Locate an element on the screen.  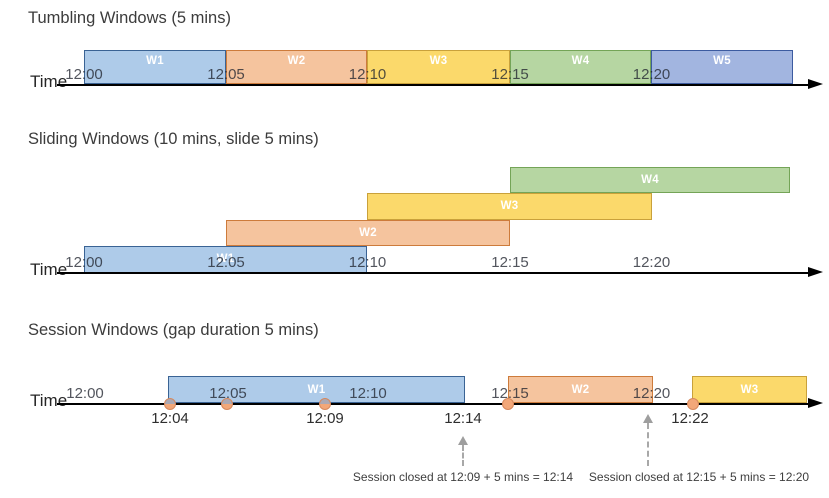
sliding-title: Sliding Windows (10 mins, slide 5 mins) is located at coordinates (173, 139).